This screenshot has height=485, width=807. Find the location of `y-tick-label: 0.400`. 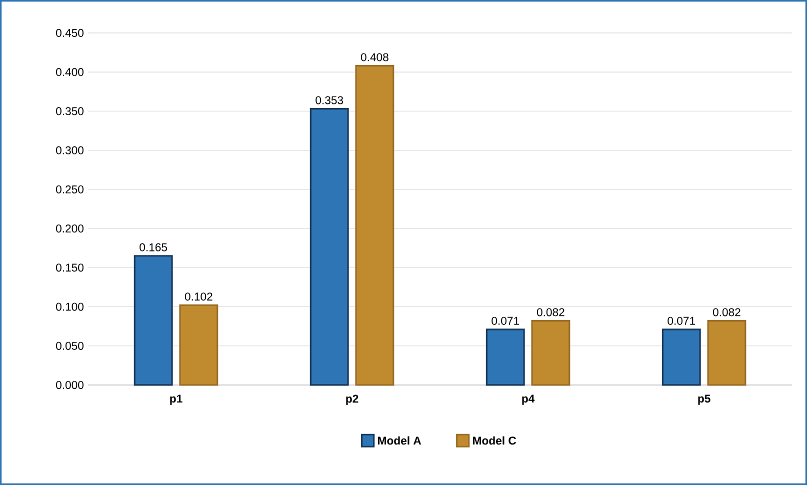

y-tick-label: 0.400 is located at coordinates (70, 72).